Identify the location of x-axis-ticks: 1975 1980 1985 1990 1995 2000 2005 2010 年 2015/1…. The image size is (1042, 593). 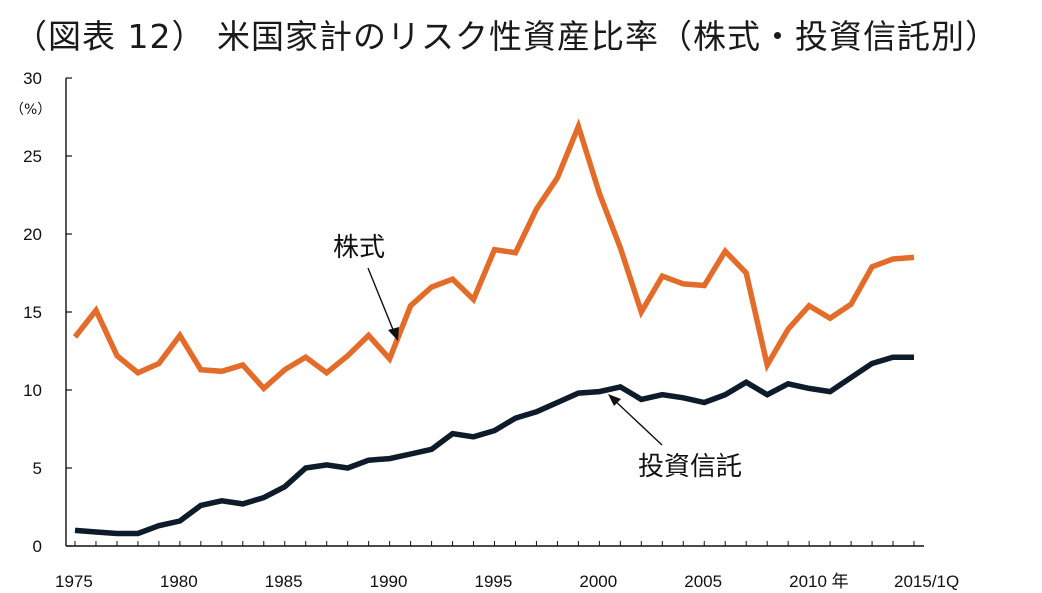
(507, 566).